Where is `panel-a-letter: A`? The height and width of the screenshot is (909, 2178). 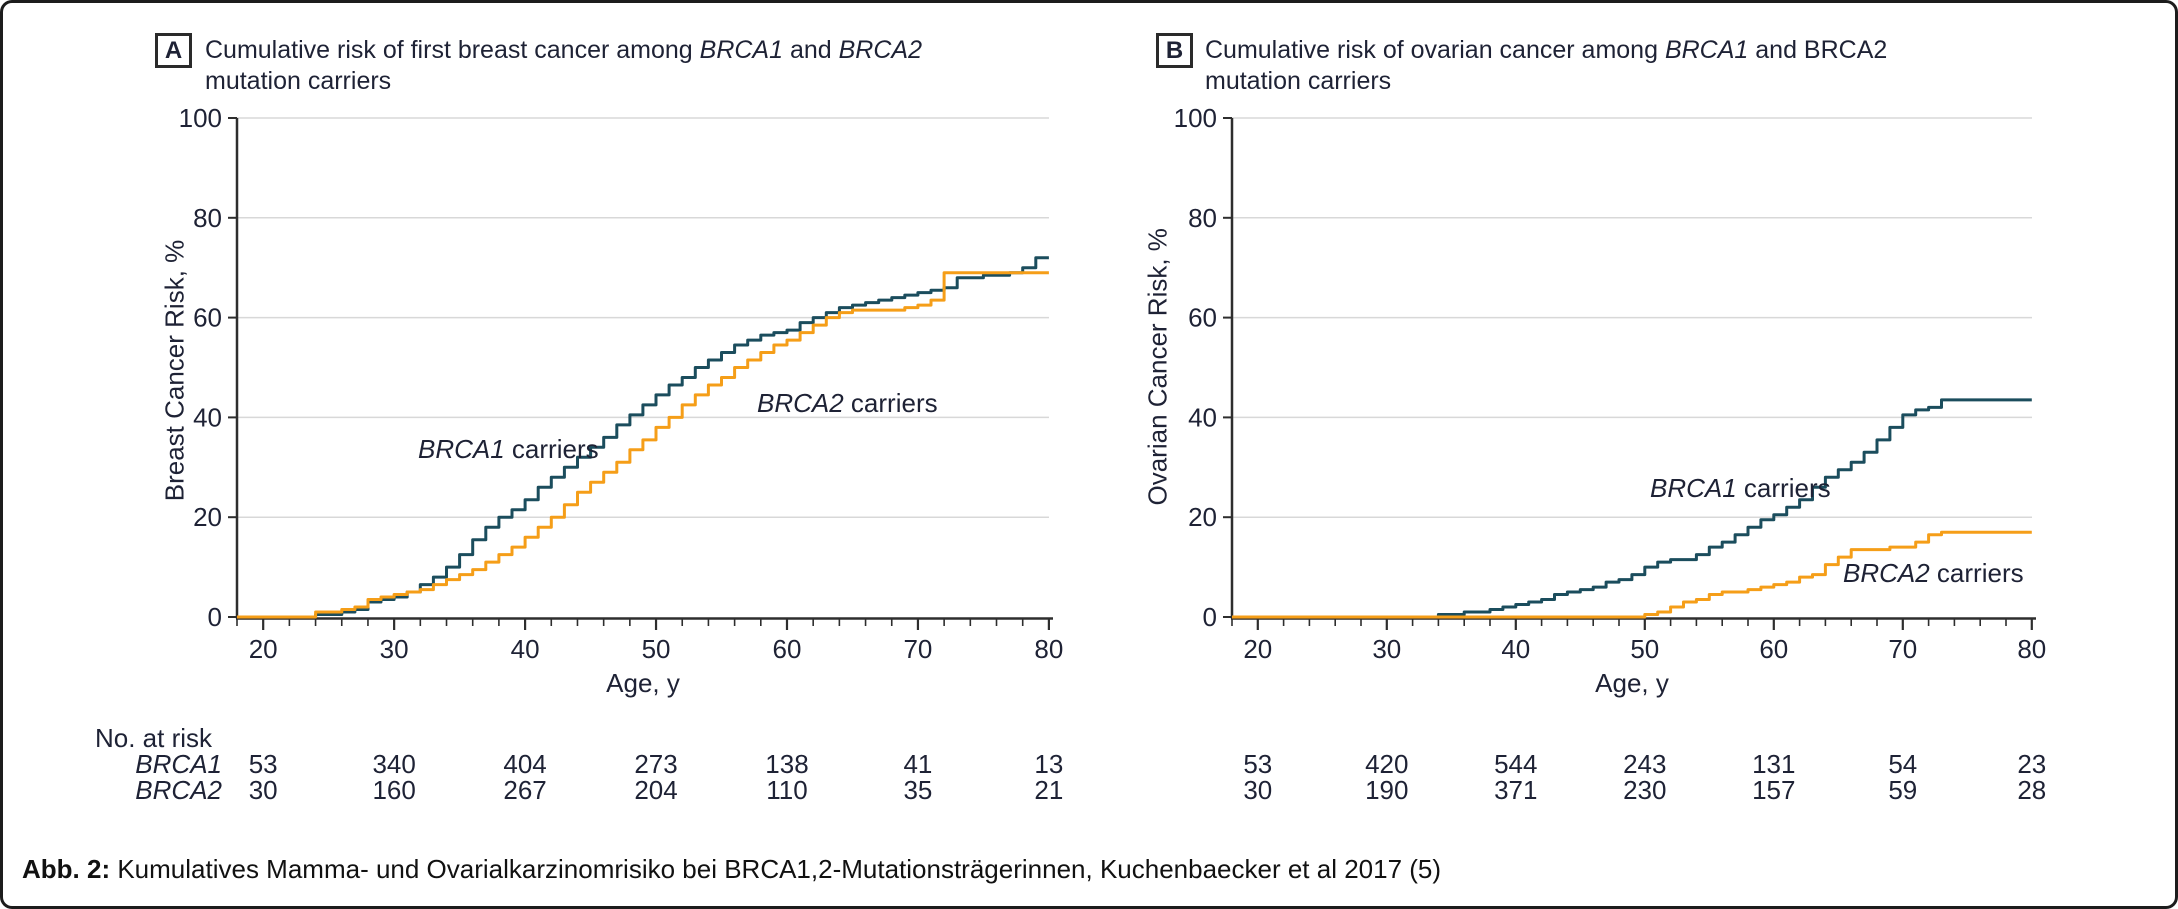 panel-a-letter: A is located at coordinates (173, 50).